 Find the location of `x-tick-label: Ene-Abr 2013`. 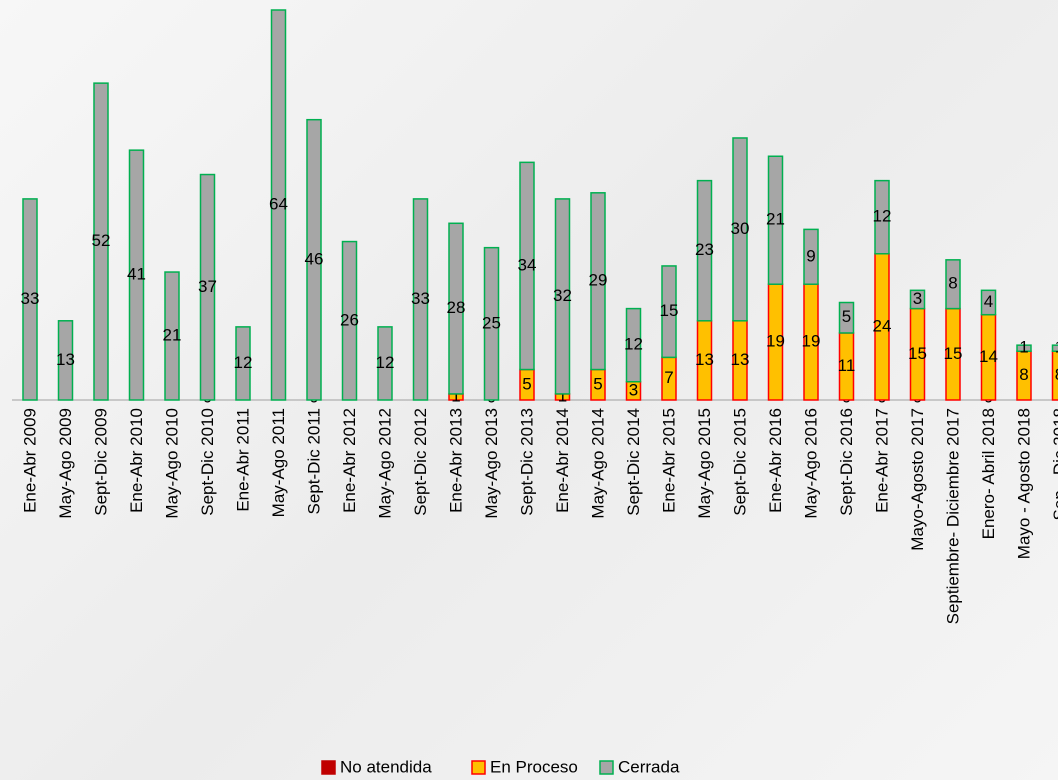

x-tick-label: Ene-Abr 2013 is located at coordinates (455, 460).